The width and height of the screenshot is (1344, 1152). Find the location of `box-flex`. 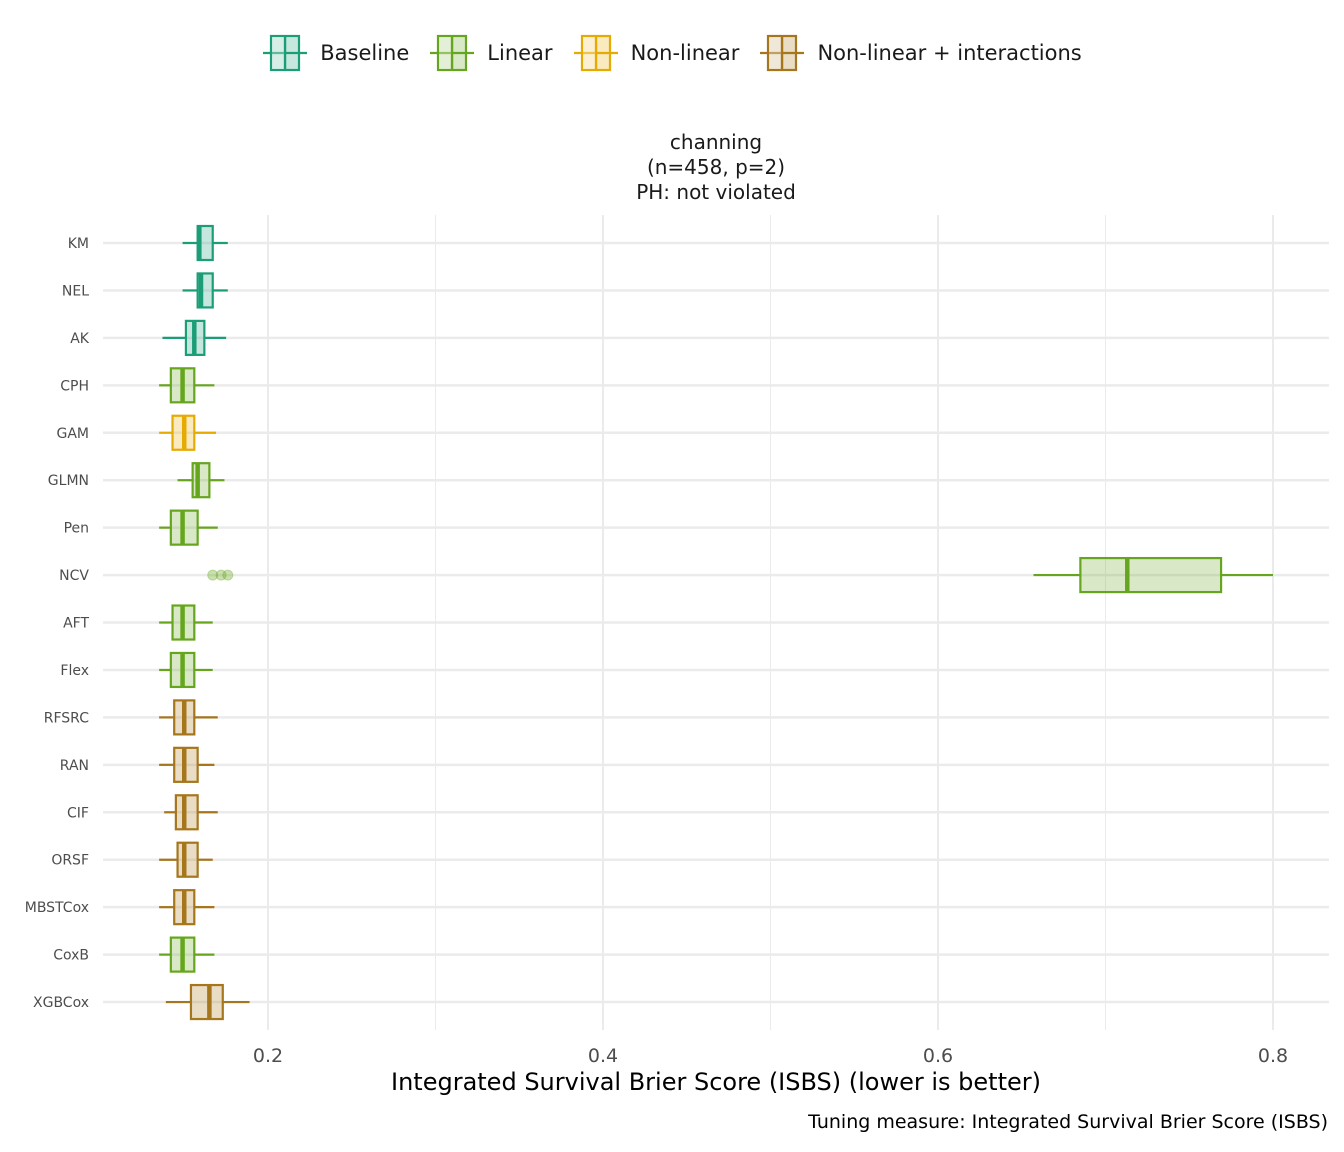

box-flex is located at coordinates (186, 670).